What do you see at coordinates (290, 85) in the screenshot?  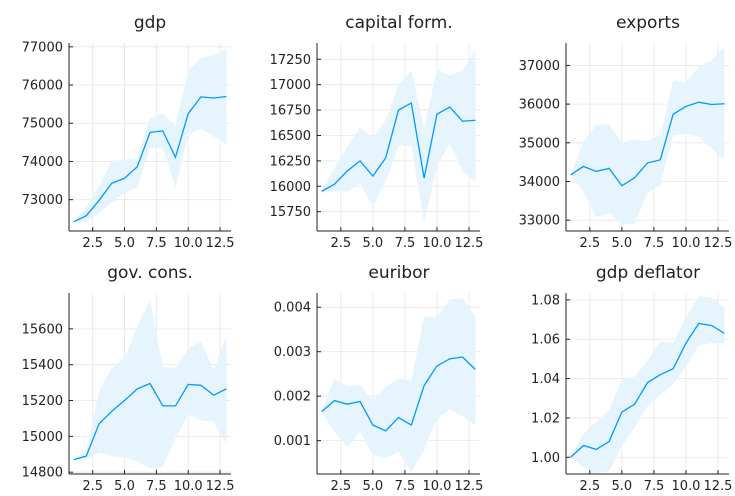 I see `y-tick-label: 17000` at bounding box center [290, 85].